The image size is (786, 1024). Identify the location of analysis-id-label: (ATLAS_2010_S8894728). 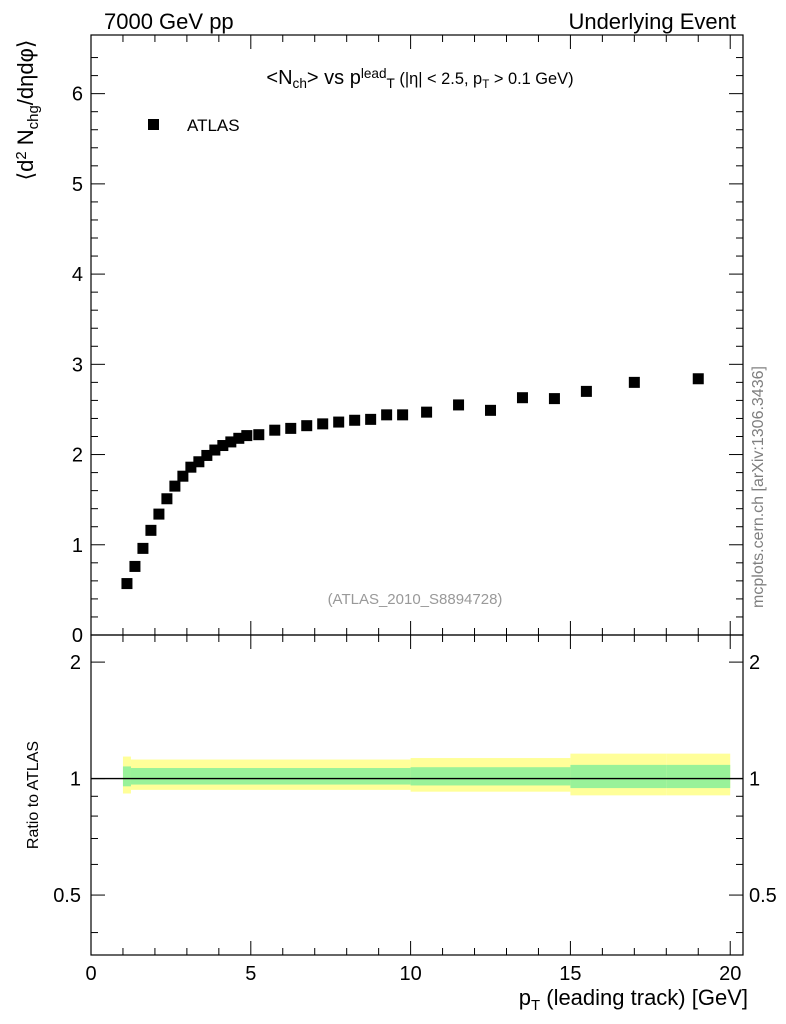
(415, 599).